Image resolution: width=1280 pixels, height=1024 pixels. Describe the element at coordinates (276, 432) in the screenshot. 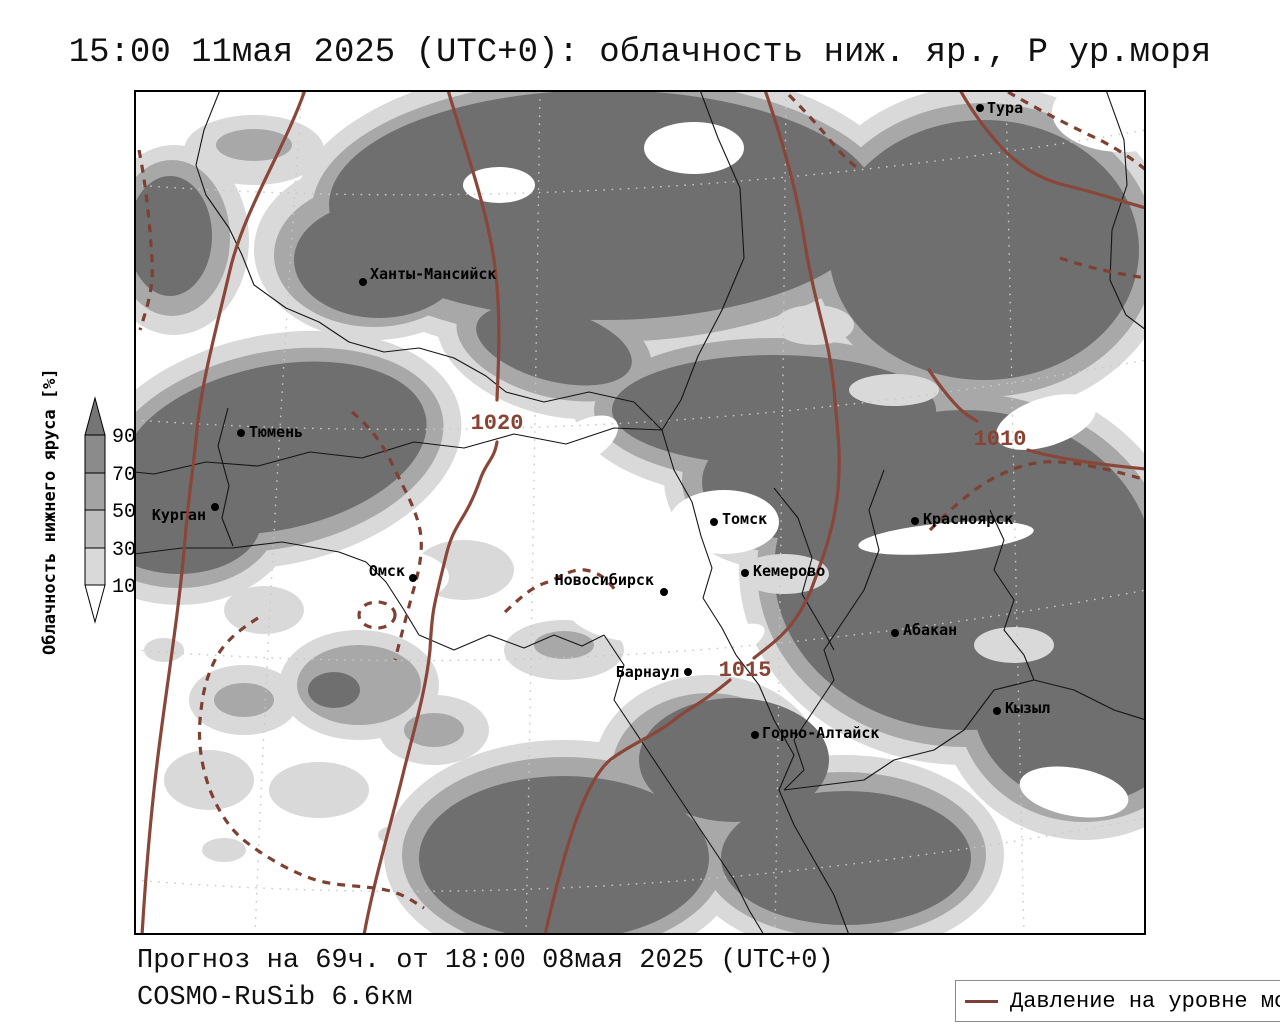

I see `city-label: Тюмень` at that location.